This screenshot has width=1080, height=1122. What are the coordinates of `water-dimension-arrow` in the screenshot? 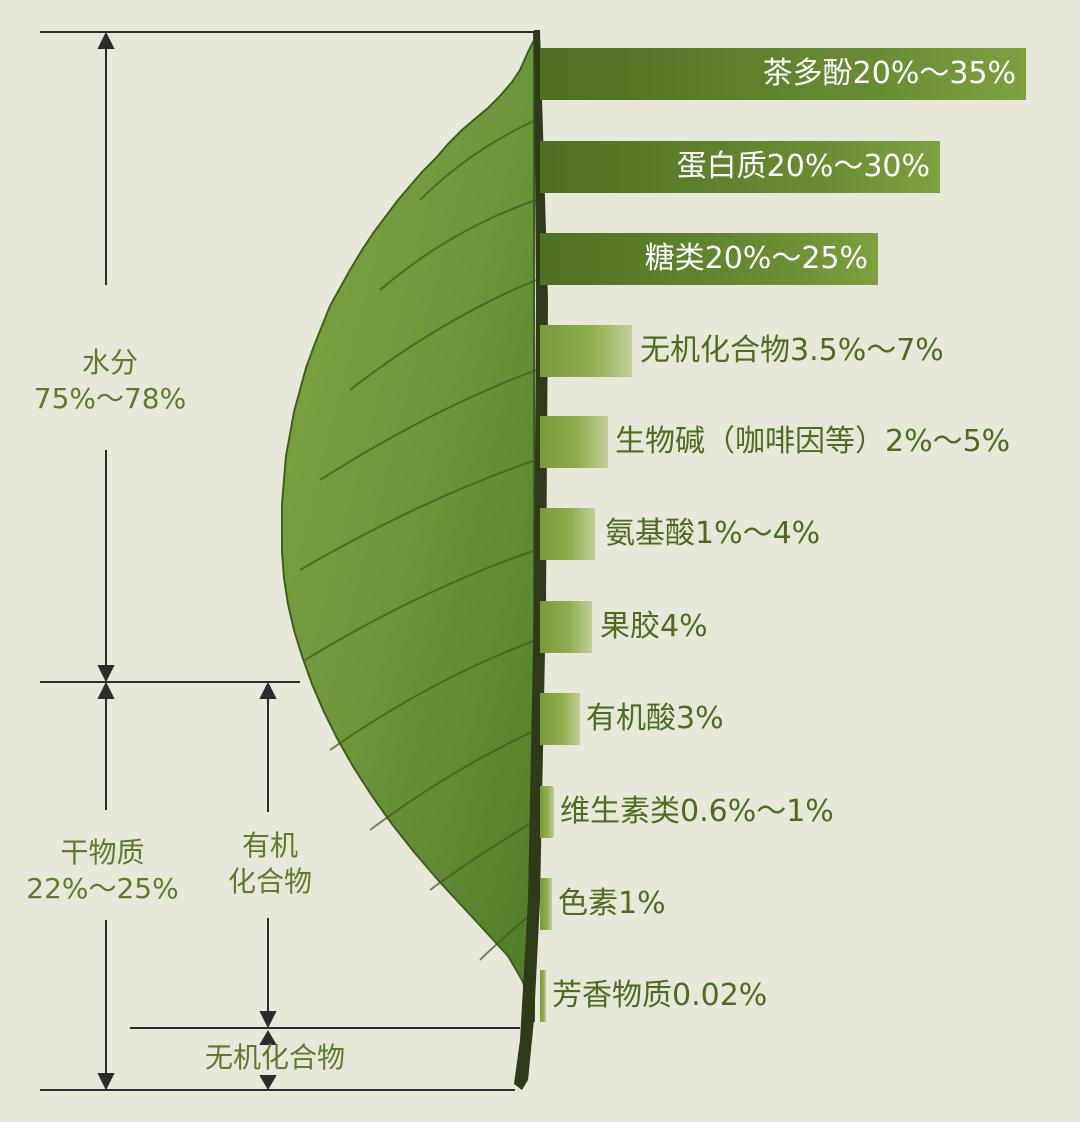 It's located at (106, 357).